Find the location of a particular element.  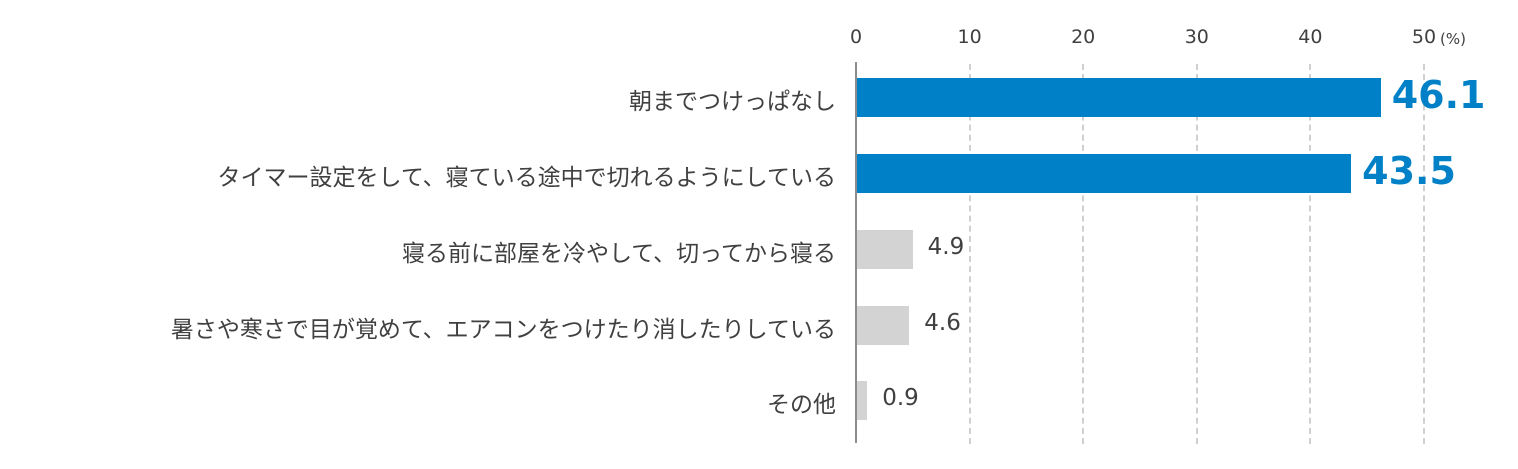

category-label: 朝までつけっぱなし is located at coordinates (732, 102).